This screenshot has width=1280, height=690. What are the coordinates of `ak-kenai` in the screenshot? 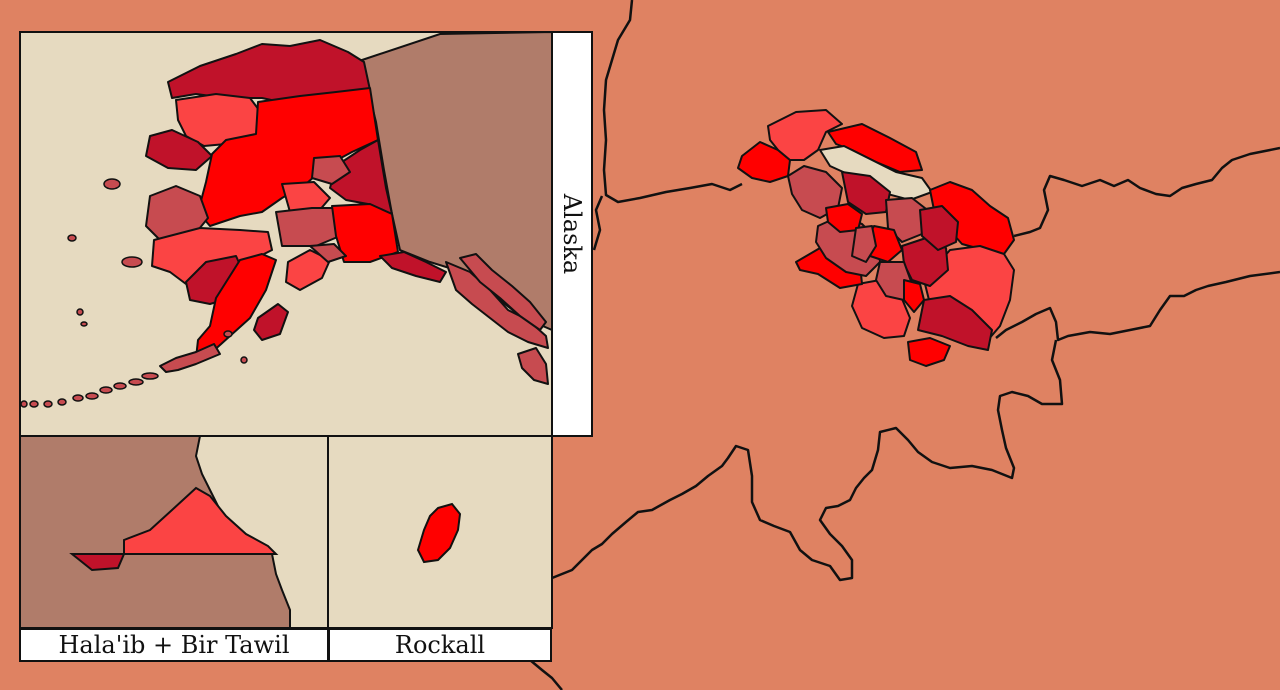 It's located at (308, 270).